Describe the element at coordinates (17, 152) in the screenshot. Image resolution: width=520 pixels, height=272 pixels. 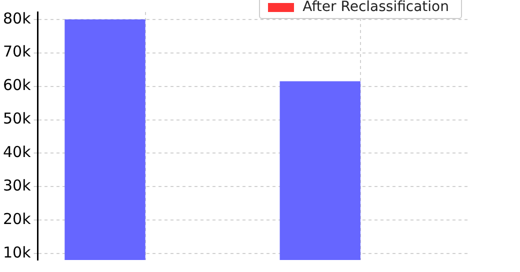
I see `y-tick-label: 40k` at that location.